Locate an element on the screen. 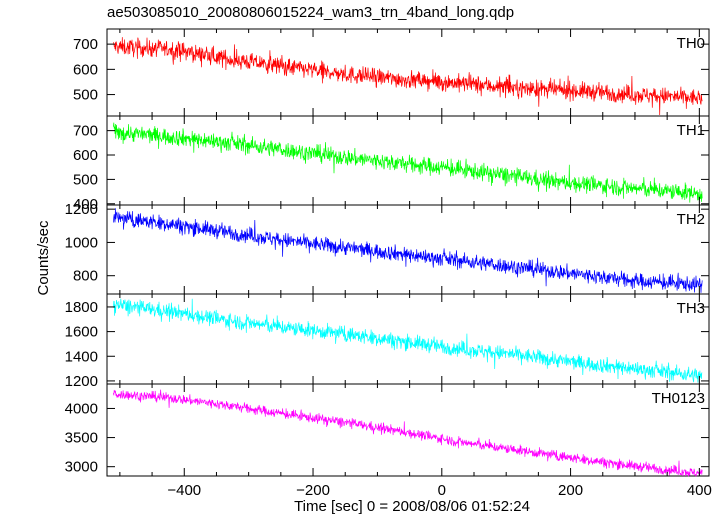  y-tick-label-th0-500: 500 is located at coordinates (85, 95).